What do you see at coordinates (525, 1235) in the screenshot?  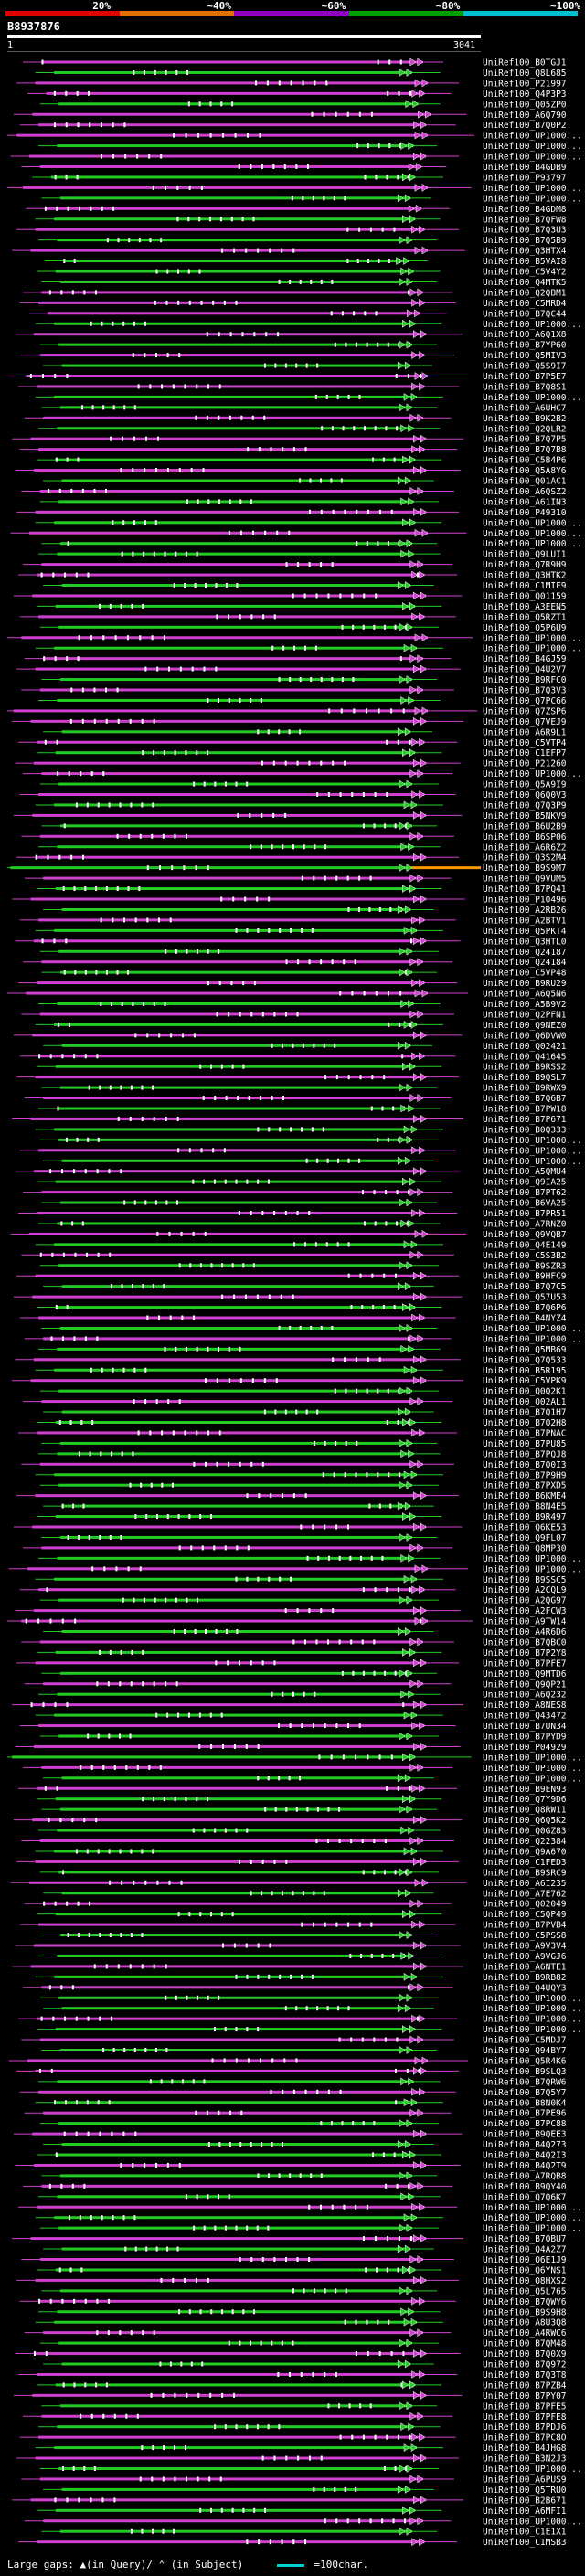 I see `hit-label: UniRef100_Q9VQB7` at bounding box center [525, 1235].